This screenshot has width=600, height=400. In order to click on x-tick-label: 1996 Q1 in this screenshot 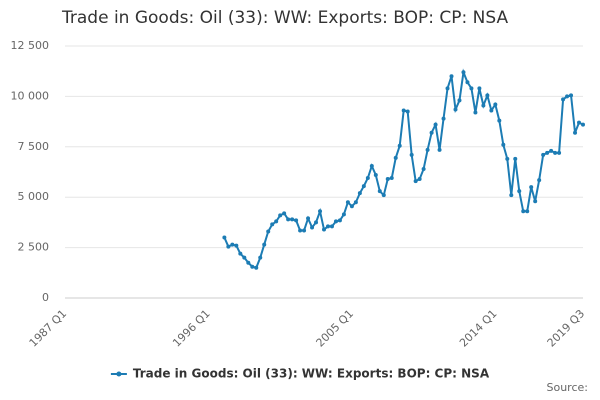, I will do `click(191, 328)`.